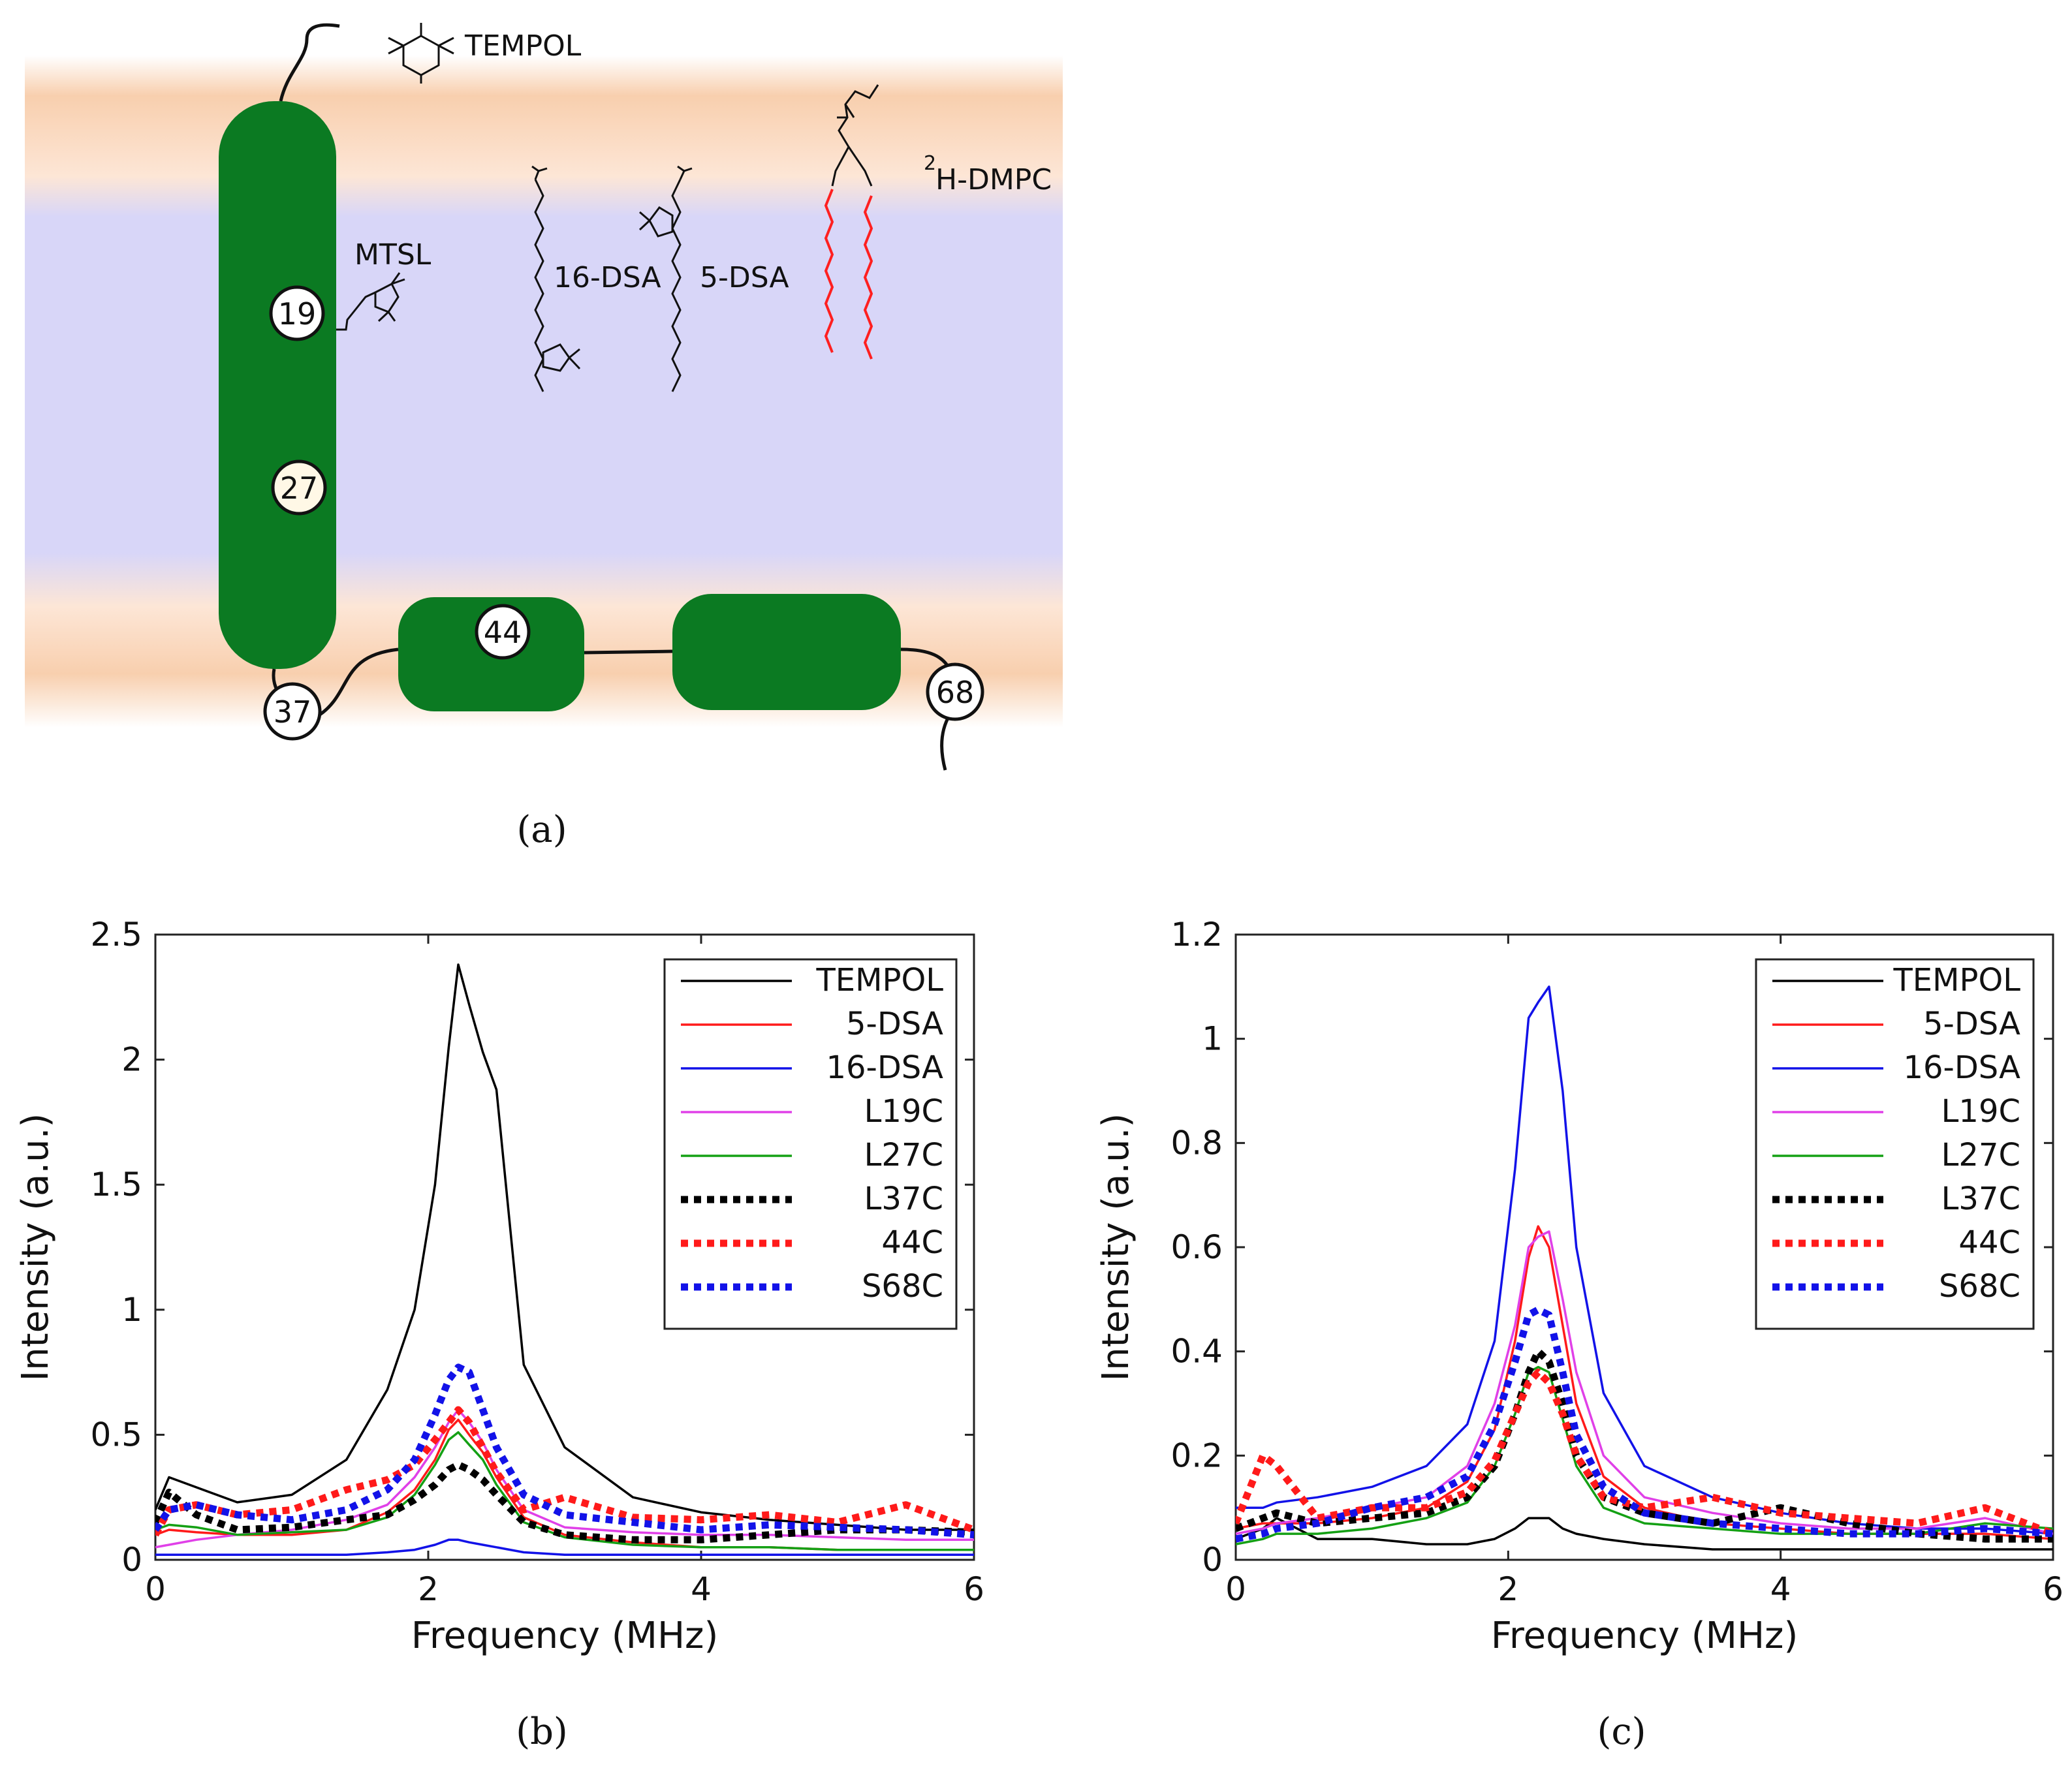  I want to click on residue-19: 19, so click(297, 313).